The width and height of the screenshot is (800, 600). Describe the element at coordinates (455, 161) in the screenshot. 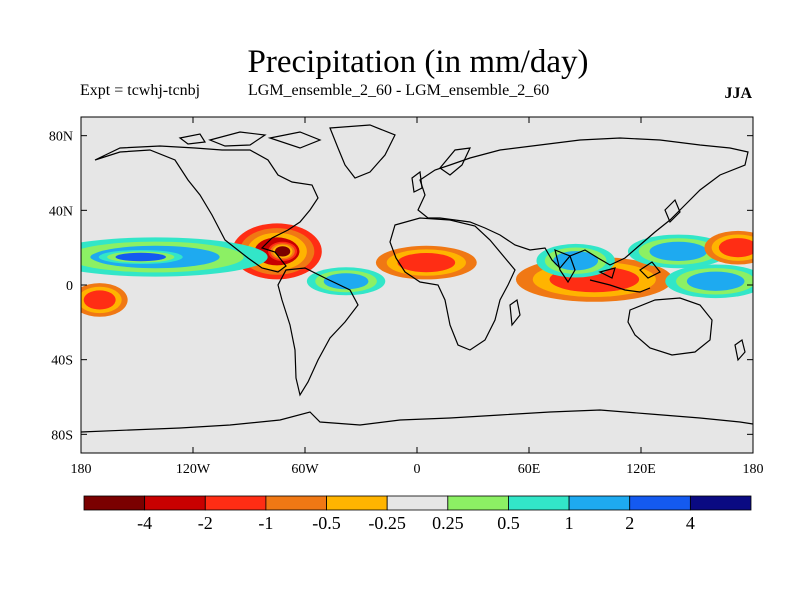

I see `coastline-scandinavia` at that location.